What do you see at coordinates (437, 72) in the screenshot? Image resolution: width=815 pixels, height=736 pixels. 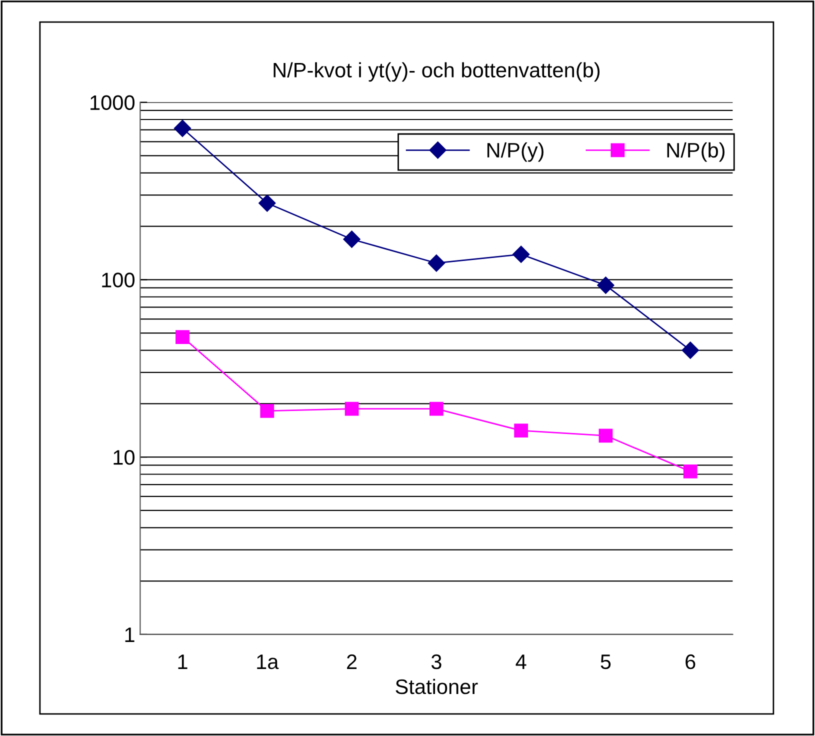 I see `chart-title: N/P-kvot i yt(y)- och bottenvatten(b)` at bounding box center [437, 72].